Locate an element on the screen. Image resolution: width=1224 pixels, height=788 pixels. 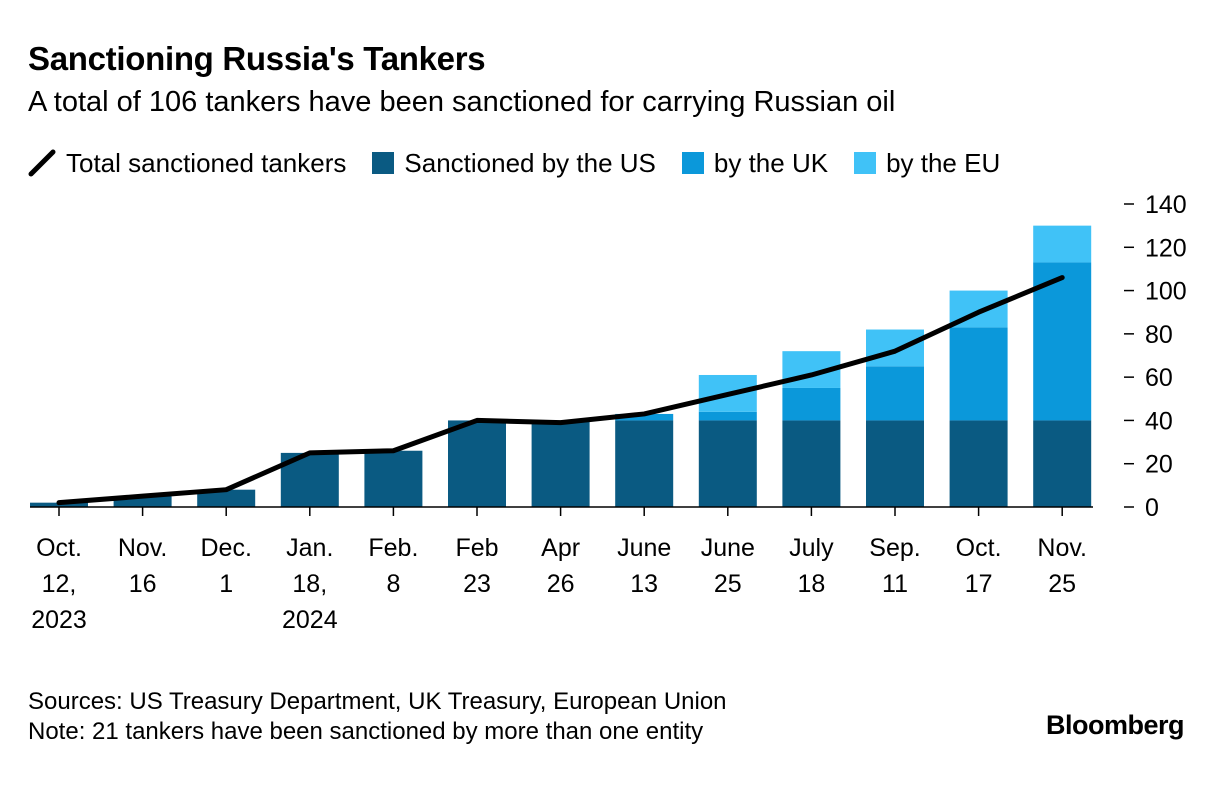
legend-item-uk: by the UK is located at coordinates (755, 163).